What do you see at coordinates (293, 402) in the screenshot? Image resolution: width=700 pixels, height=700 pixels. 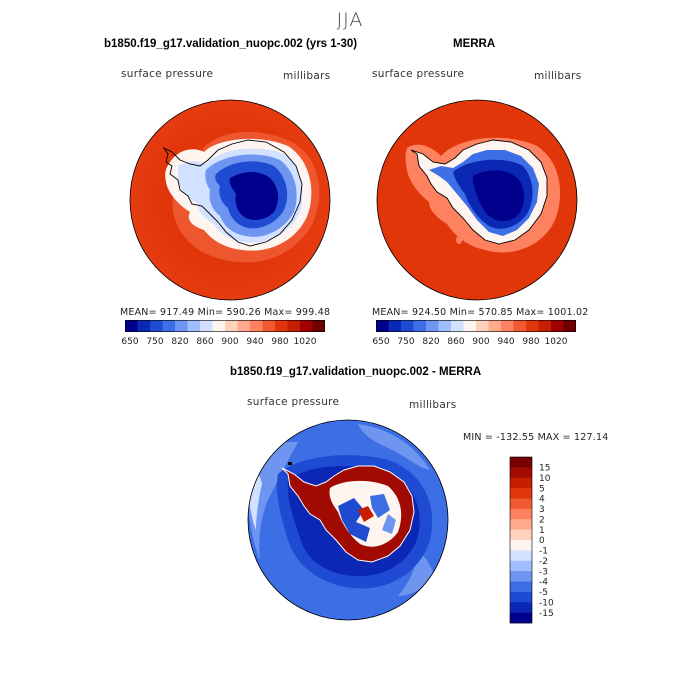 I see `diff-variable-label: surface pressure` at bounding box center [293, 402].